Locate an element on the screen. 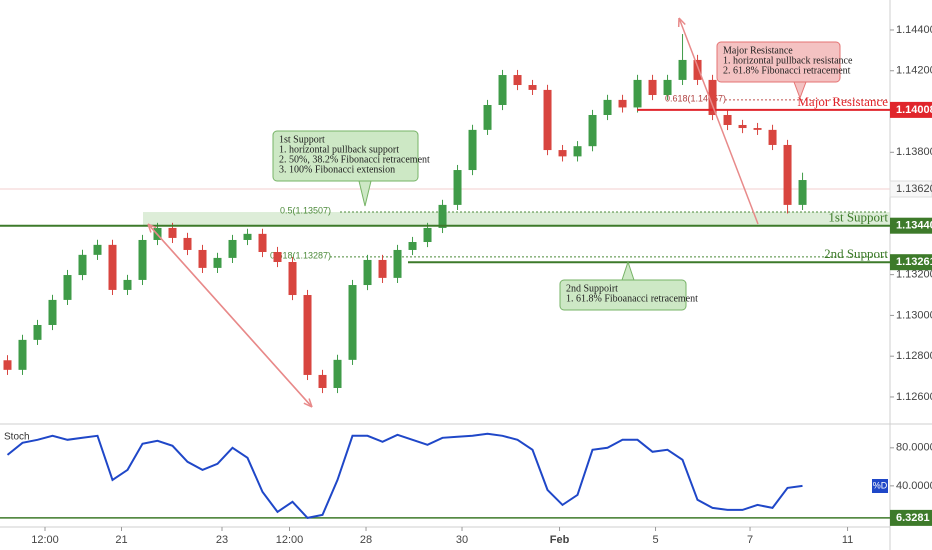  stoch-legend: %D is located at coordinates (880, 485).